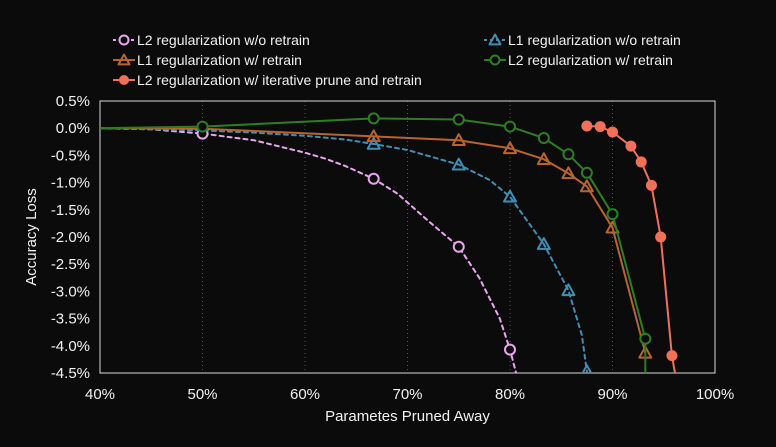 Image resolution: width=776 pixels, height=447 pixels. I want to click on y-tick-label: 0.0%, so click(73, 128).